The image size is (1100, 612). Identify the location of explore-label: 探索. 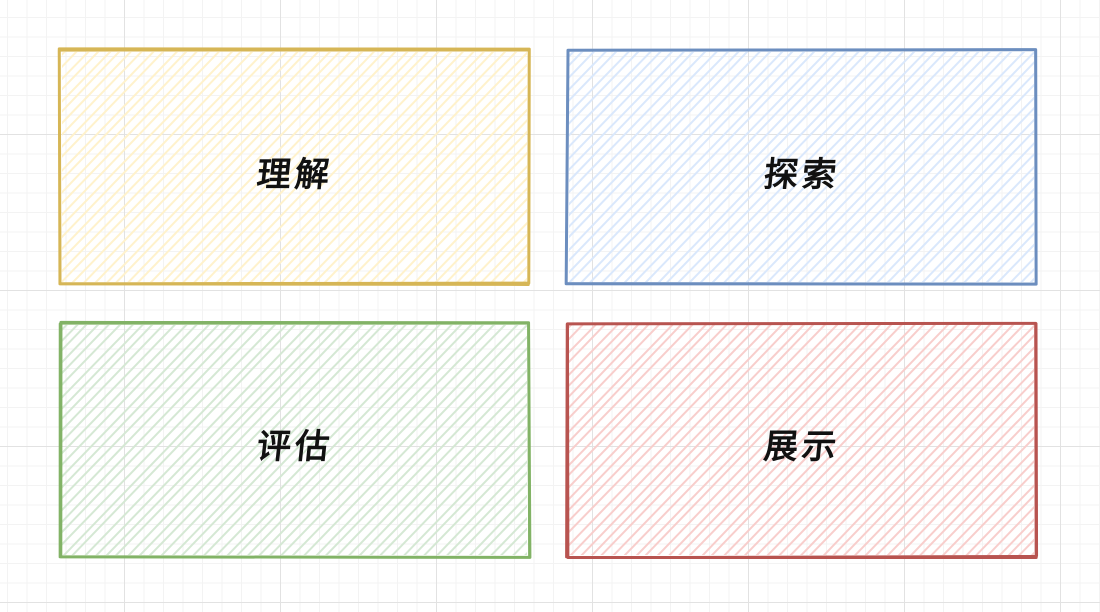
(802, 175).